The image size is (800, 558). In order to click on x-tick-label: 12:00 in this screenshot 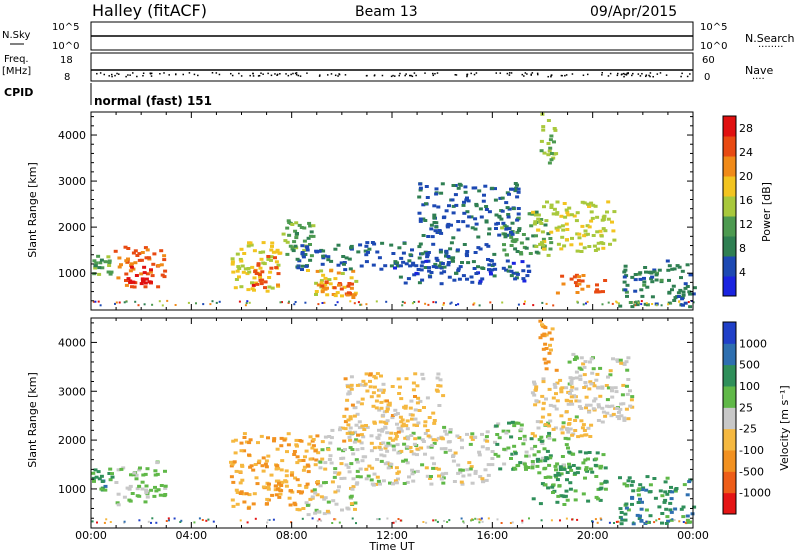, I will do `click(392, 535)`.